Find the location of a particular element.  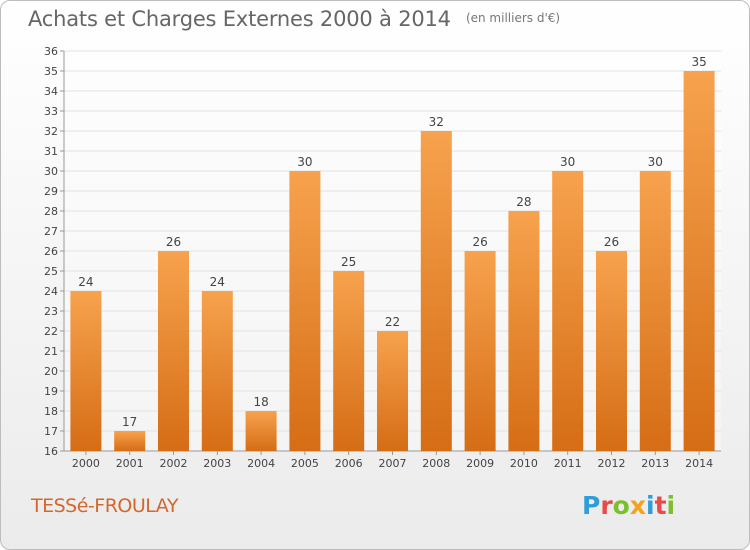

y-tick-label: 24 is located at coordinates (51, 291).